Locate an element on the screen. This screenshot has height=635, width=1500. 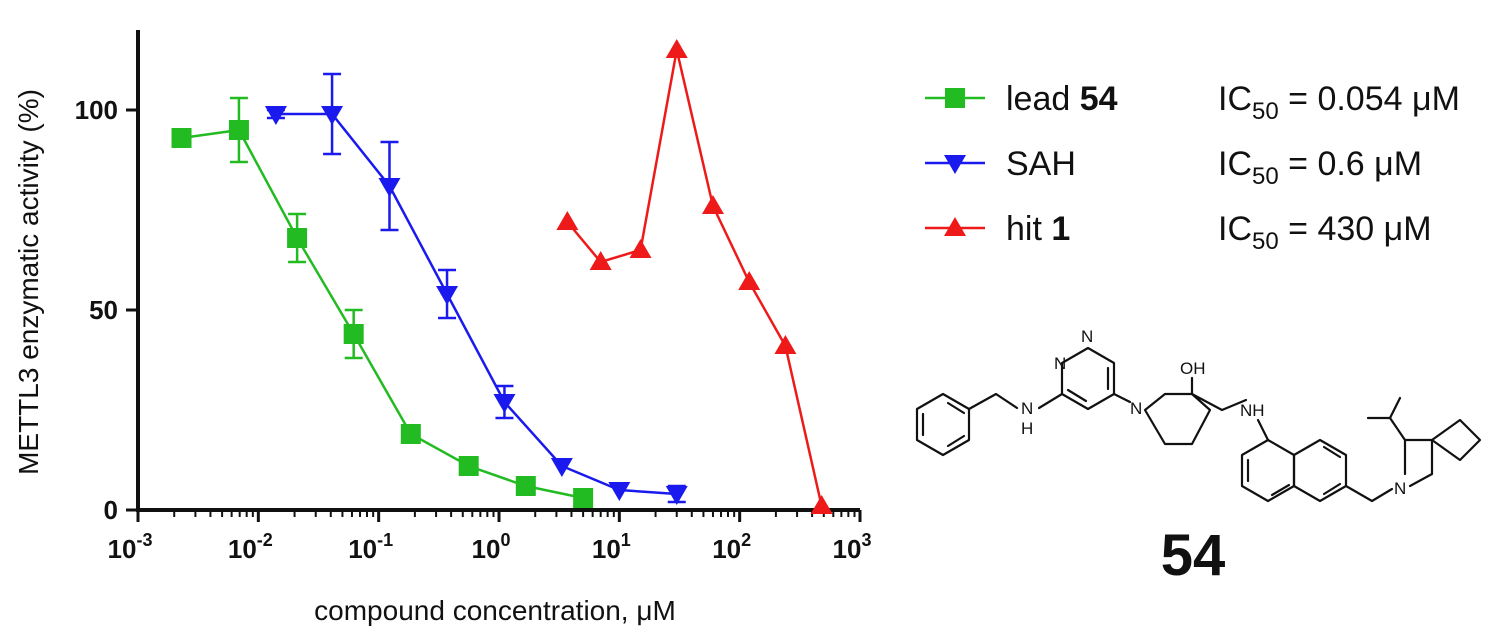
atom-h-1: H is located at coordinates (1027, 428).